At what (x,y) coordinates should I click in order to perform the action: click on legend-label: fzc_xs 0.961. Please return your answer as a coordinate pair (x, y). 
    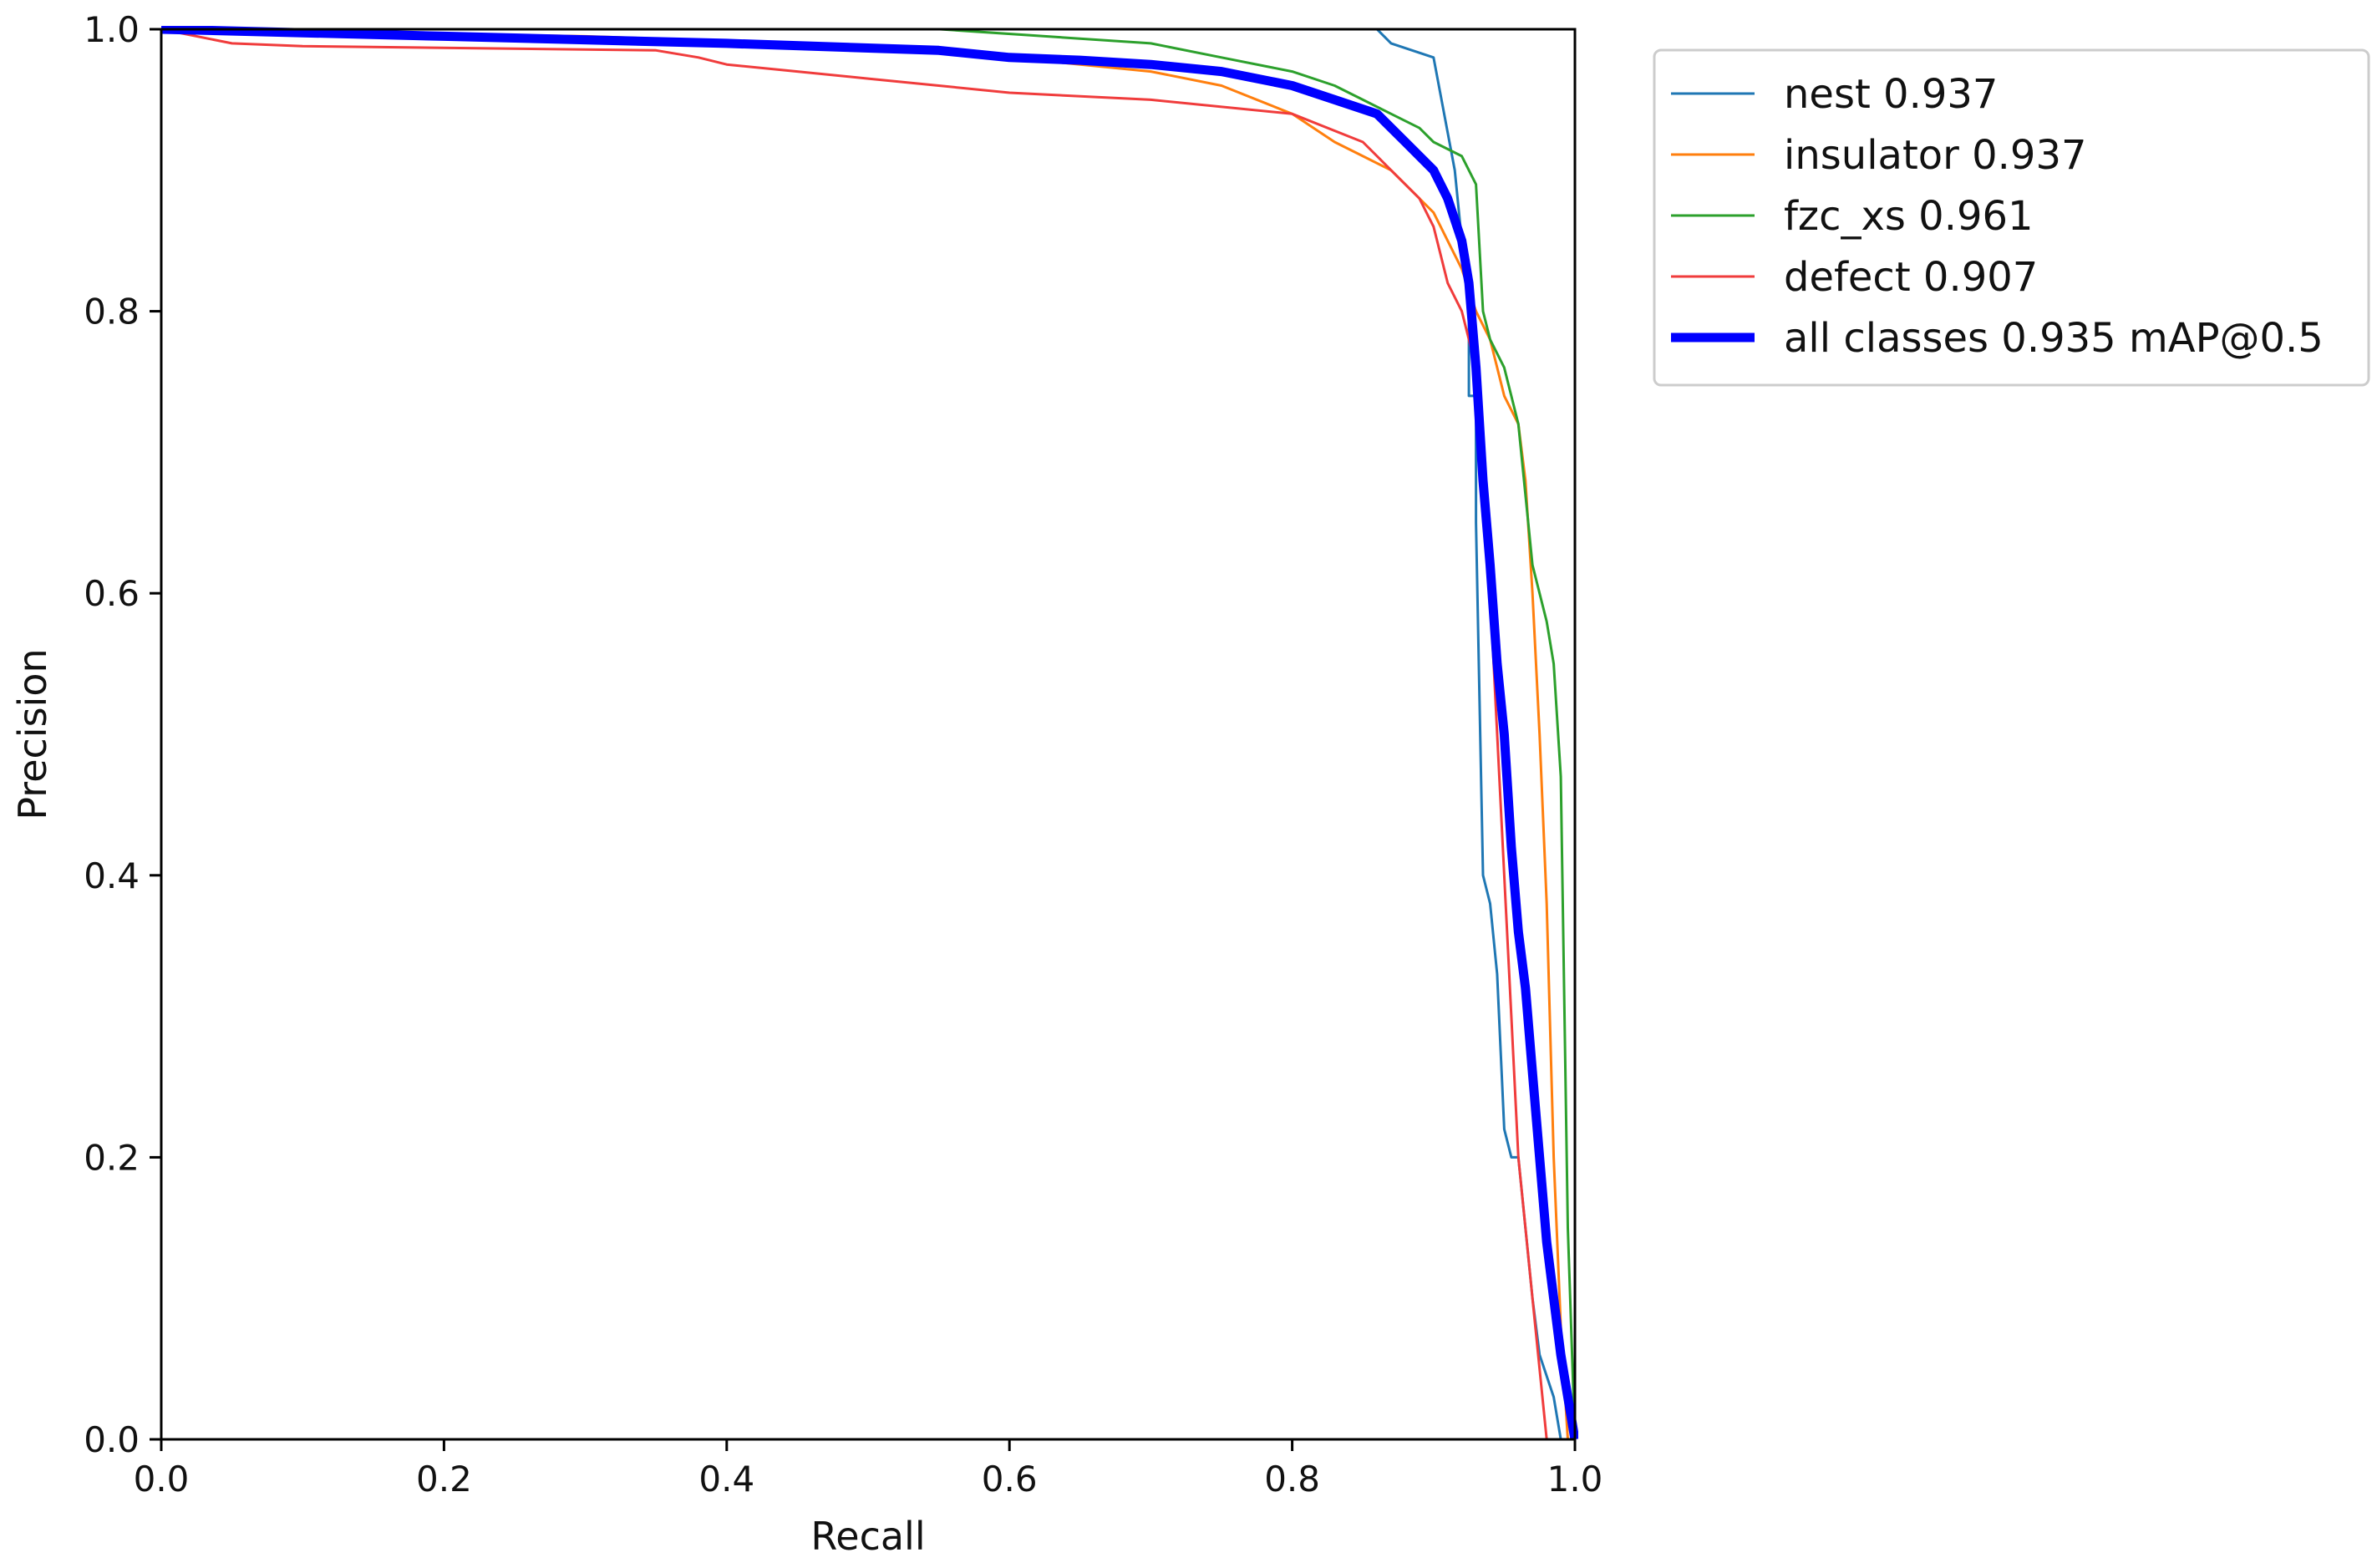
    Looking at the image, I should click on (1909, 217).